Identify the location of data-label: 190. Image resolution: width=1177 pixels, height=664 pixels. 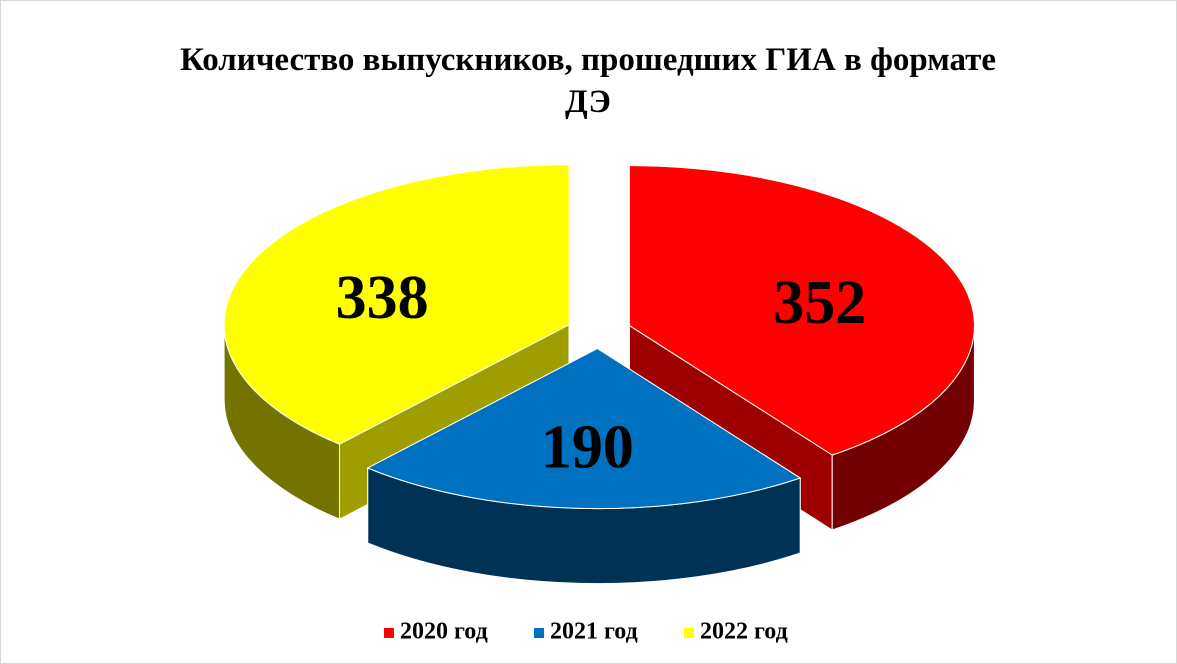
(587, 447).